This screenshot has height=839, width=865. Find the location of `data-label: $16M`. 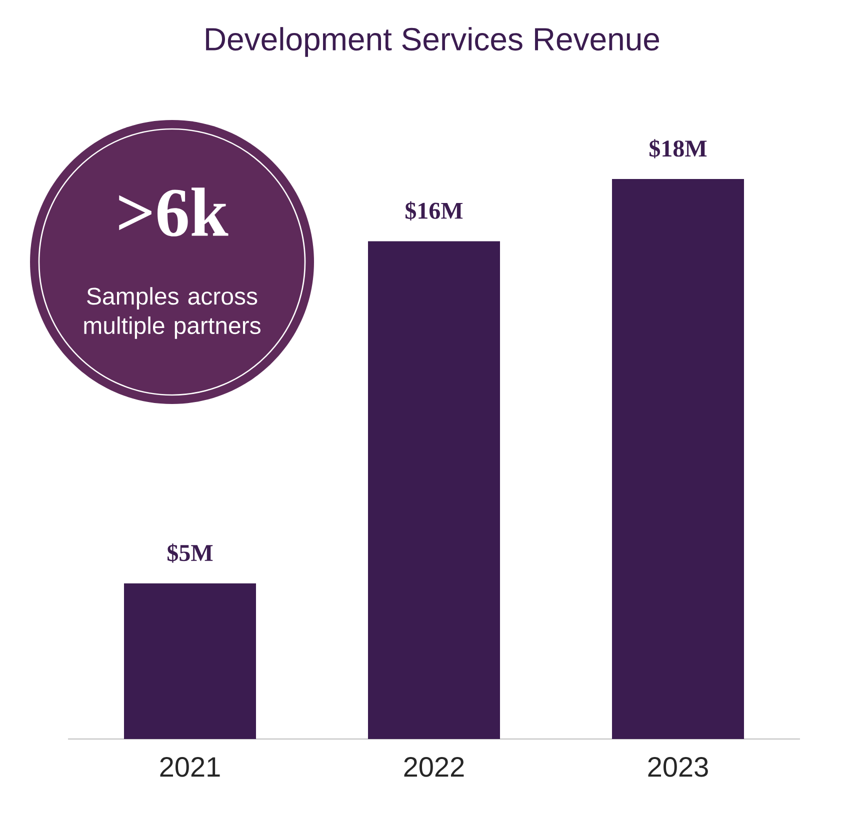

data-label: $16M is located at coordinates (434, 210).